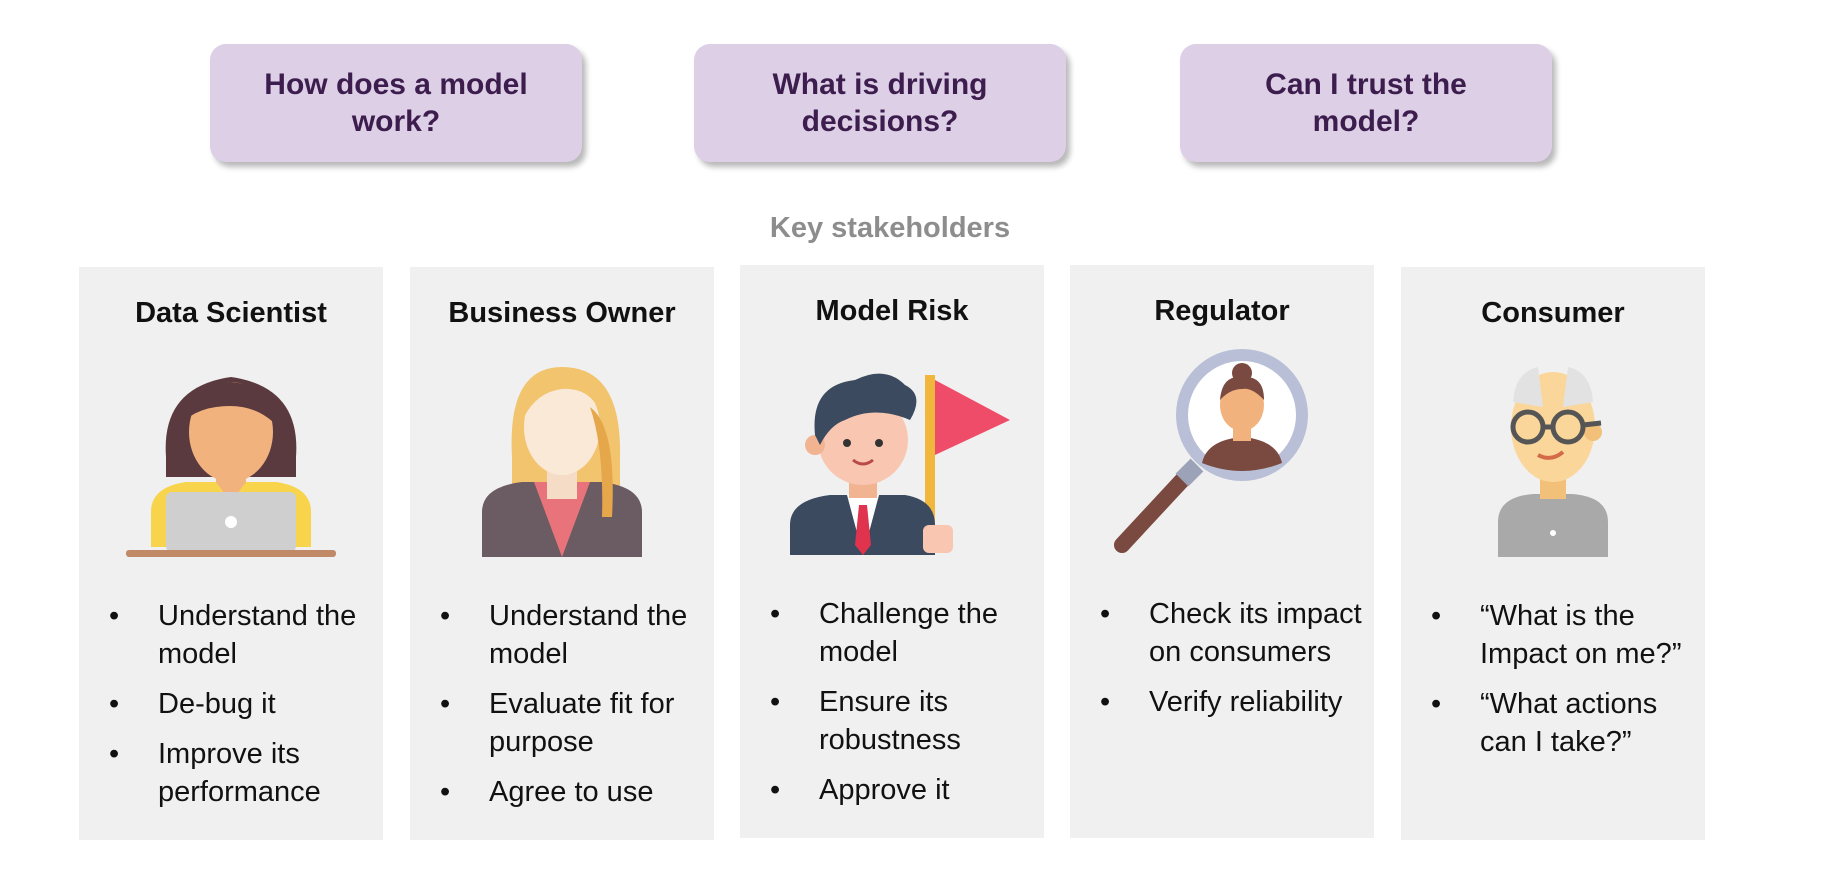 This screenshot has height=874, width=1821. I want to click on bullet-text: Check its impact on consumers, so click(1255, 633).